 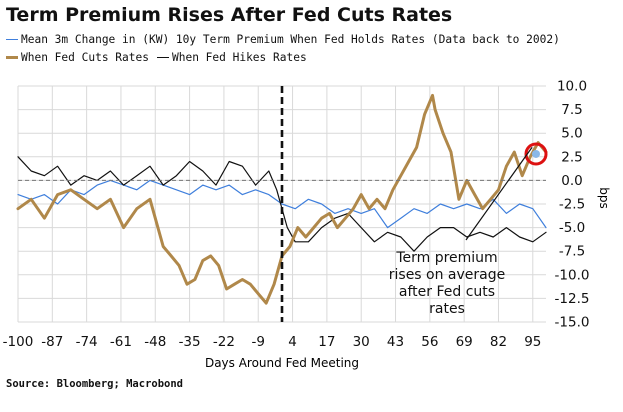 I want to click on legend-swatch-hikes, so click(x=162, y=57).